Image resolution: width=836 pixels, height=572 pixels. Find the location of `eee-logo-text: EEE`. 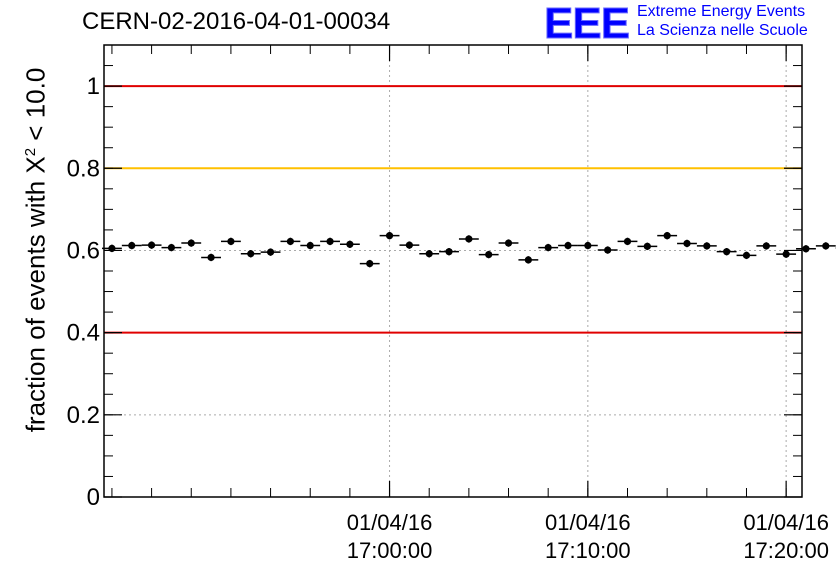

eee-logo-text: EEE is located at coordinates (586, 22).